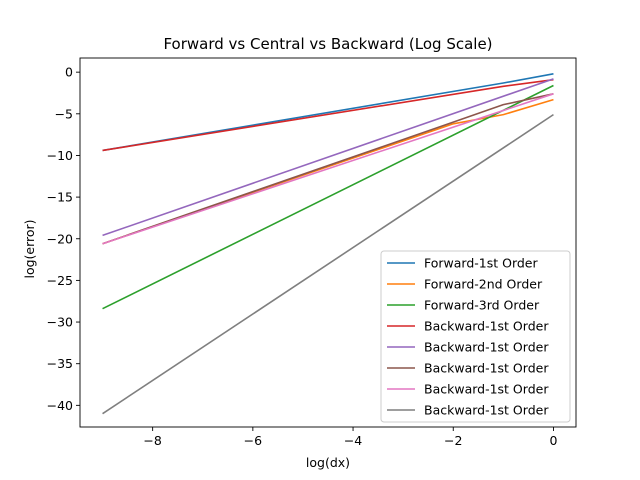 This screenshot has width=640, height=480. What do you see at coordinates (69, 72) in the screenshot?
I see `y-tick-label: 0` at bounding box center [69, 72].